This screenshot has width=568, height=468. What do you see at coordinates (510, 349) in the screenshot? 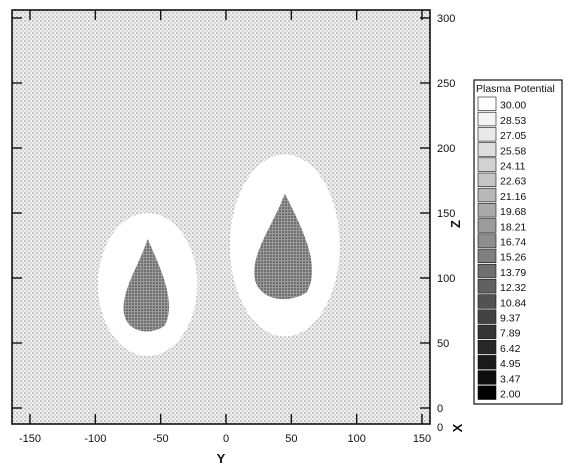
I see `legend-level-label: 6.42` at bounding box center [510, 349].